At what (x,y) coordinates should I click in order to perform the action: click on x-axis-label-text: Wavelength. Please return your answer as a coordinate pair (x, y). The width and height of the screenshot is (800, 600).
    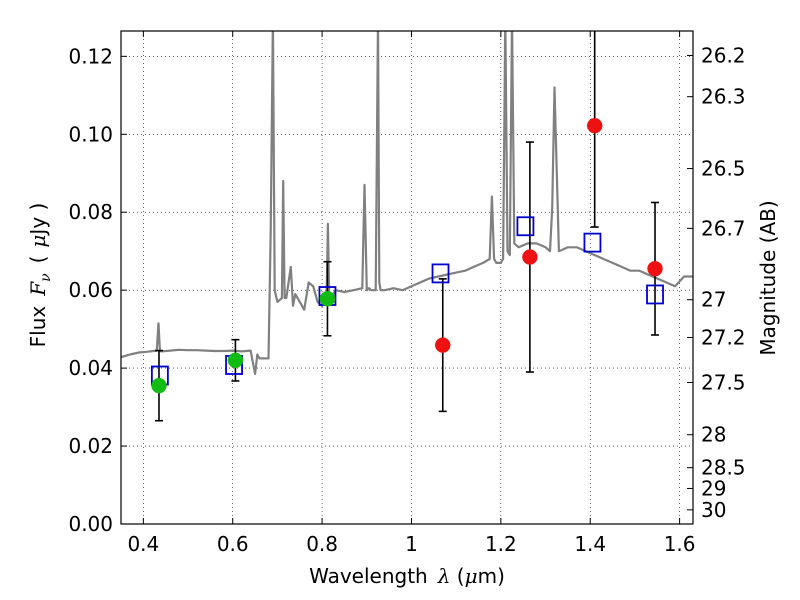
    Looking at the image, I should click on (368, 576).